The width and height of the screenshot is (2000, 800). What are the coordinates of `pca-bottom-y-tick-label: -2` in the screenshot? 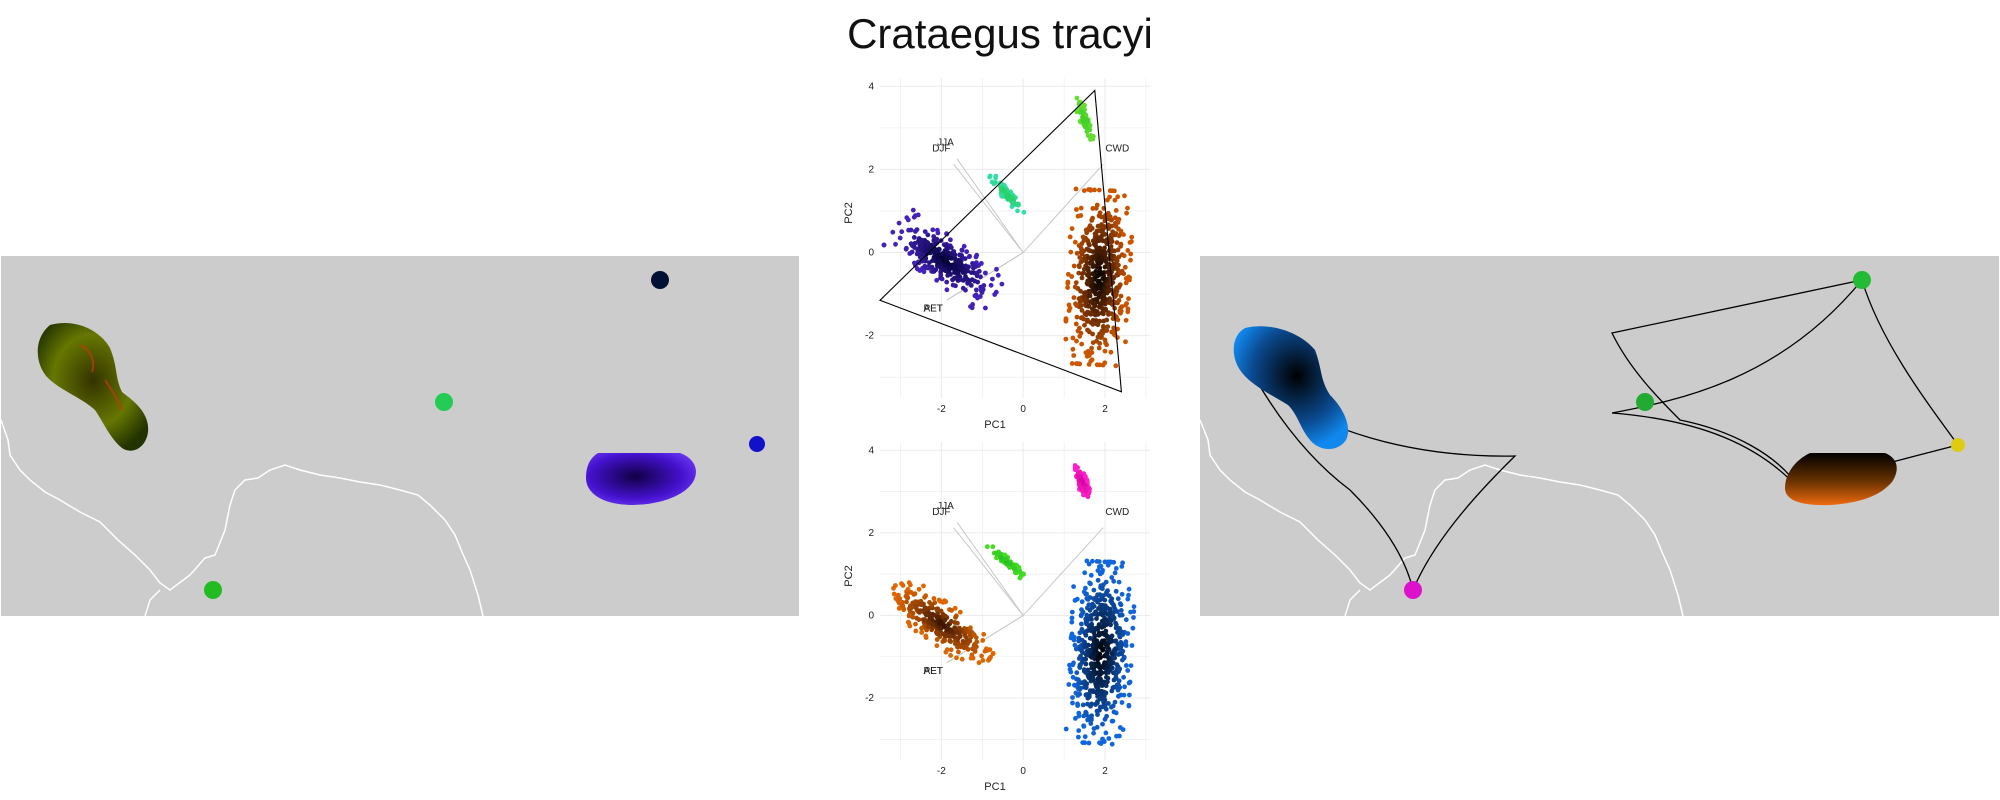 It's located at (869, 698).